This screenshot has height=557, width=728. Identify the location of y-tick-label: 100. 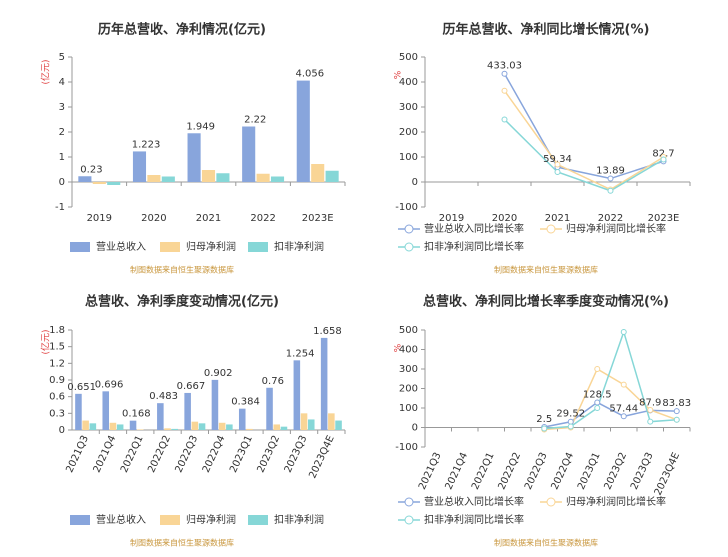
(408, 157).